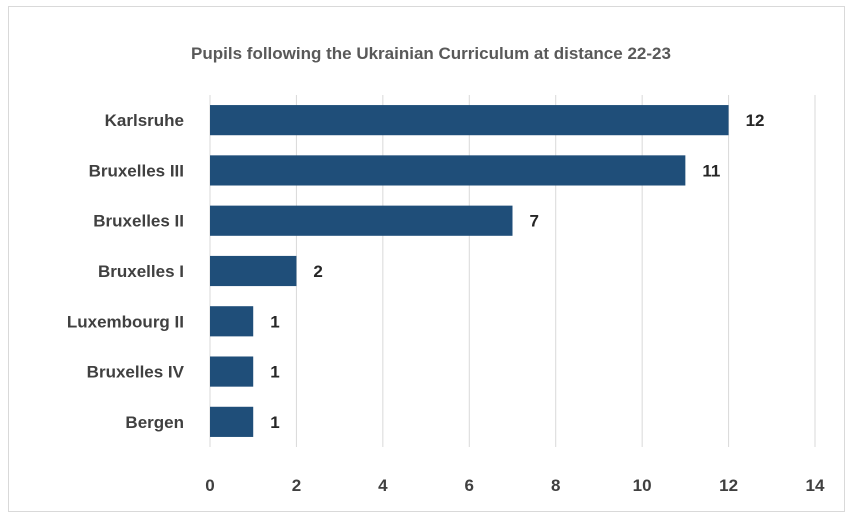 The width and height of the screenshot is (853, 516). I want to click on x-tick-label: 12, so click(728, 485).